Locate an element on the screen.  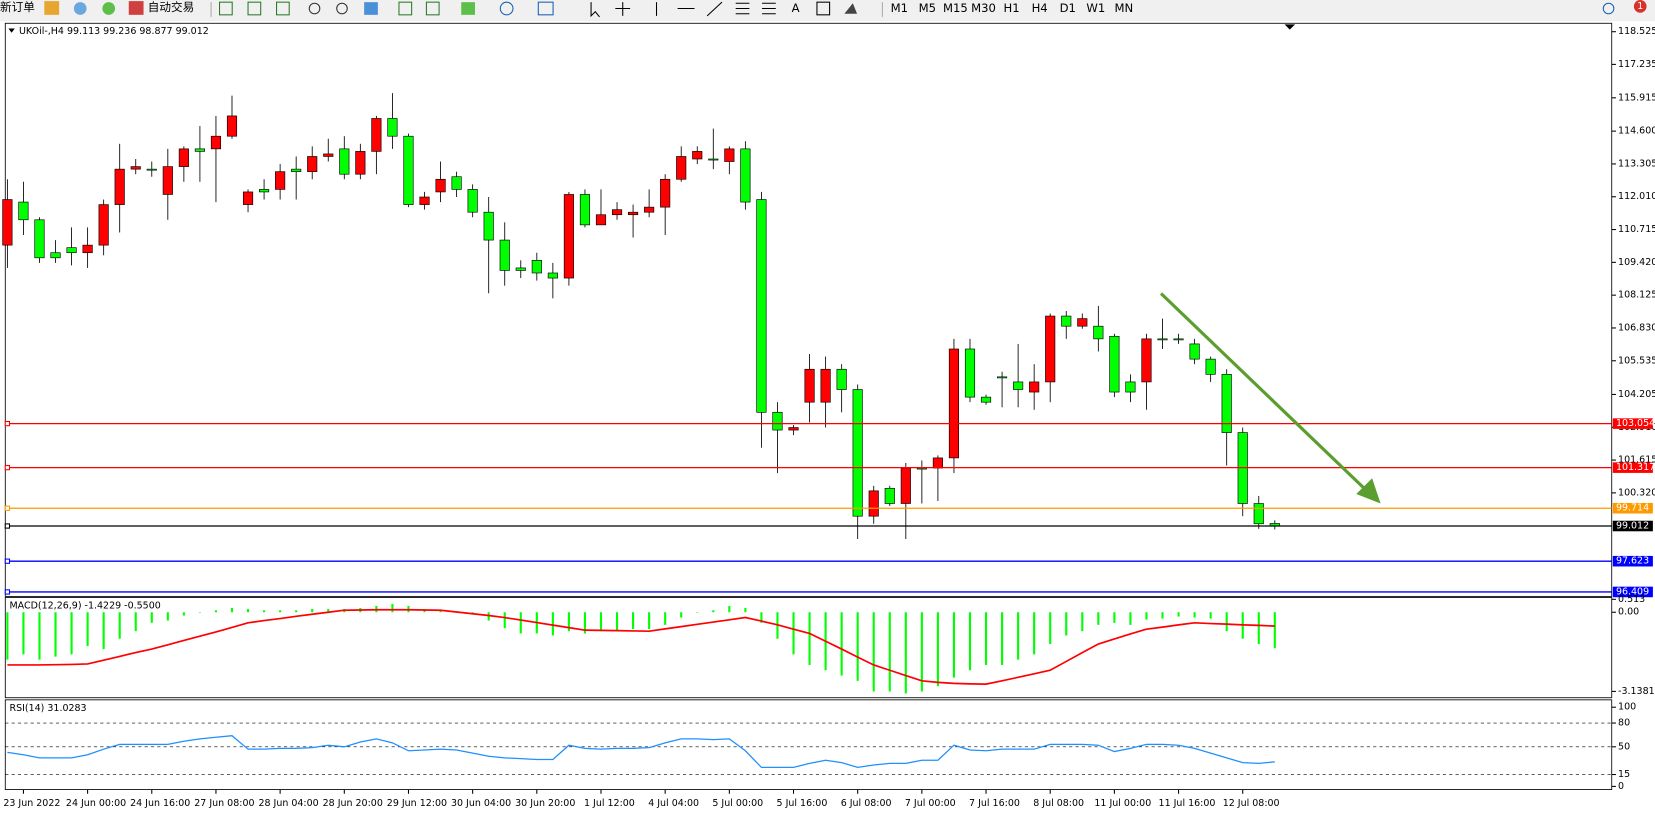
x-tick-label: 1 Jul 12:00 is located at coordinates (609, 803).